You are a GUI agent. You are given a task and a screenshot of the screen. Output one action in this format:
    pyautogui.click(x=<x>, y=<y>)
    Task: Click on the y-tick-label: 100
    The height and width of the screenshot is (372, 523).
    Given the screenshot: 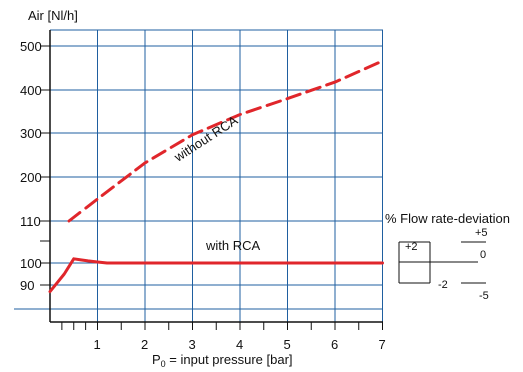 What is the action you would take?
    pyautogui.click(x=31, y=263)
    